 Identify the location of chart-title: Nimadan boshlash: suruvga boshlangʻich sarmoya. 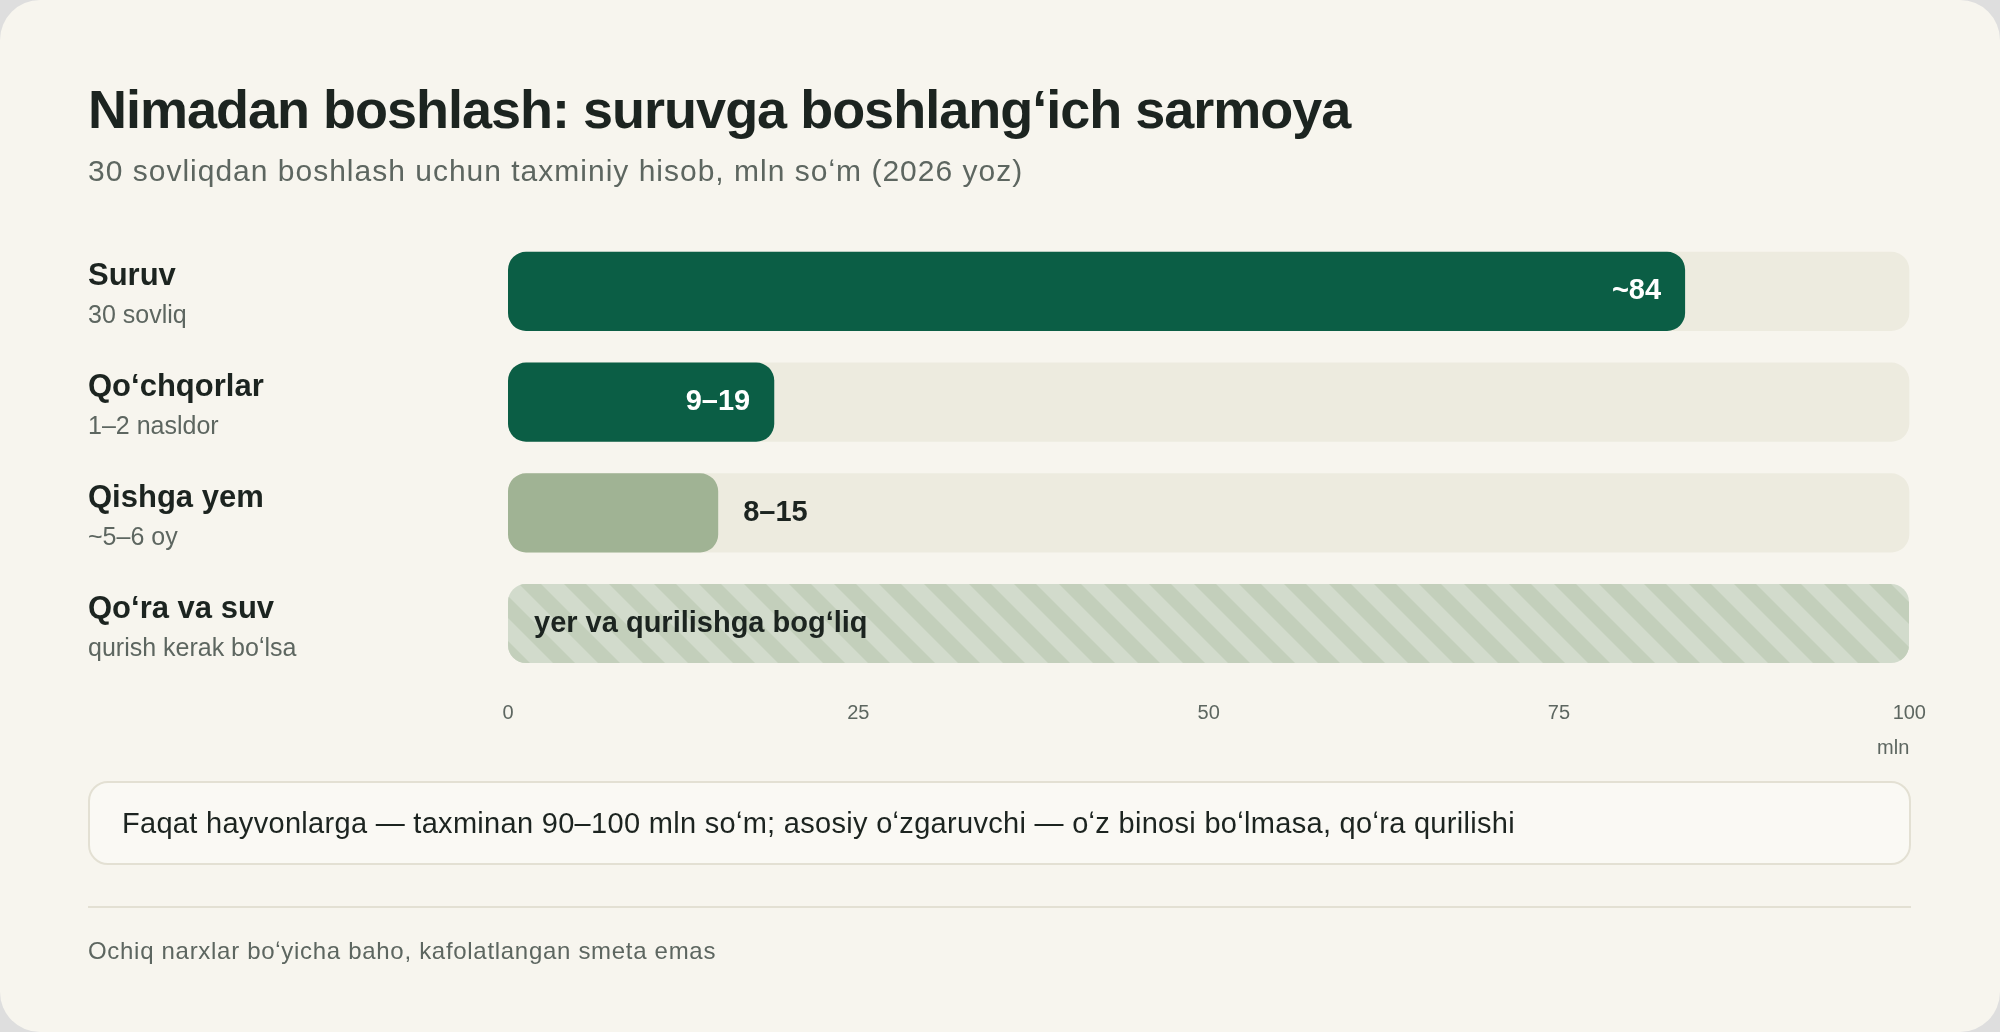
(719, 109).